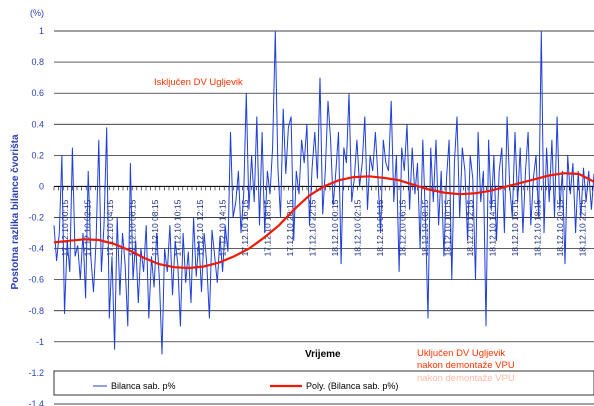 The height and width of the screenshot is (406, 594). What do you see at coordinates (493, 227) in the screenshot?
I see `x-tick-label: 18.12.10 14:15` at bounding box center [493, 227].